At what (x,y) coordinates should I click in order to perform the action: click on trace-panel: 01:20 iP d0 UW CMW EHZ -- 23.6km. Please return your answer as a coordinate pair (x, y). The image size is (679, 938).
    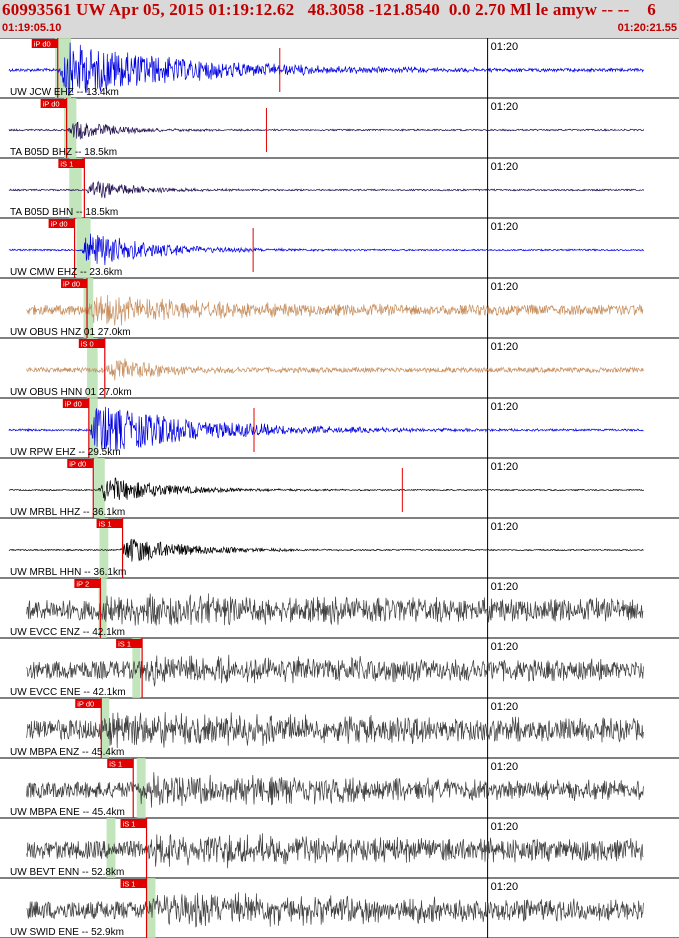
    Looking at the image, I should click on (339, 248).